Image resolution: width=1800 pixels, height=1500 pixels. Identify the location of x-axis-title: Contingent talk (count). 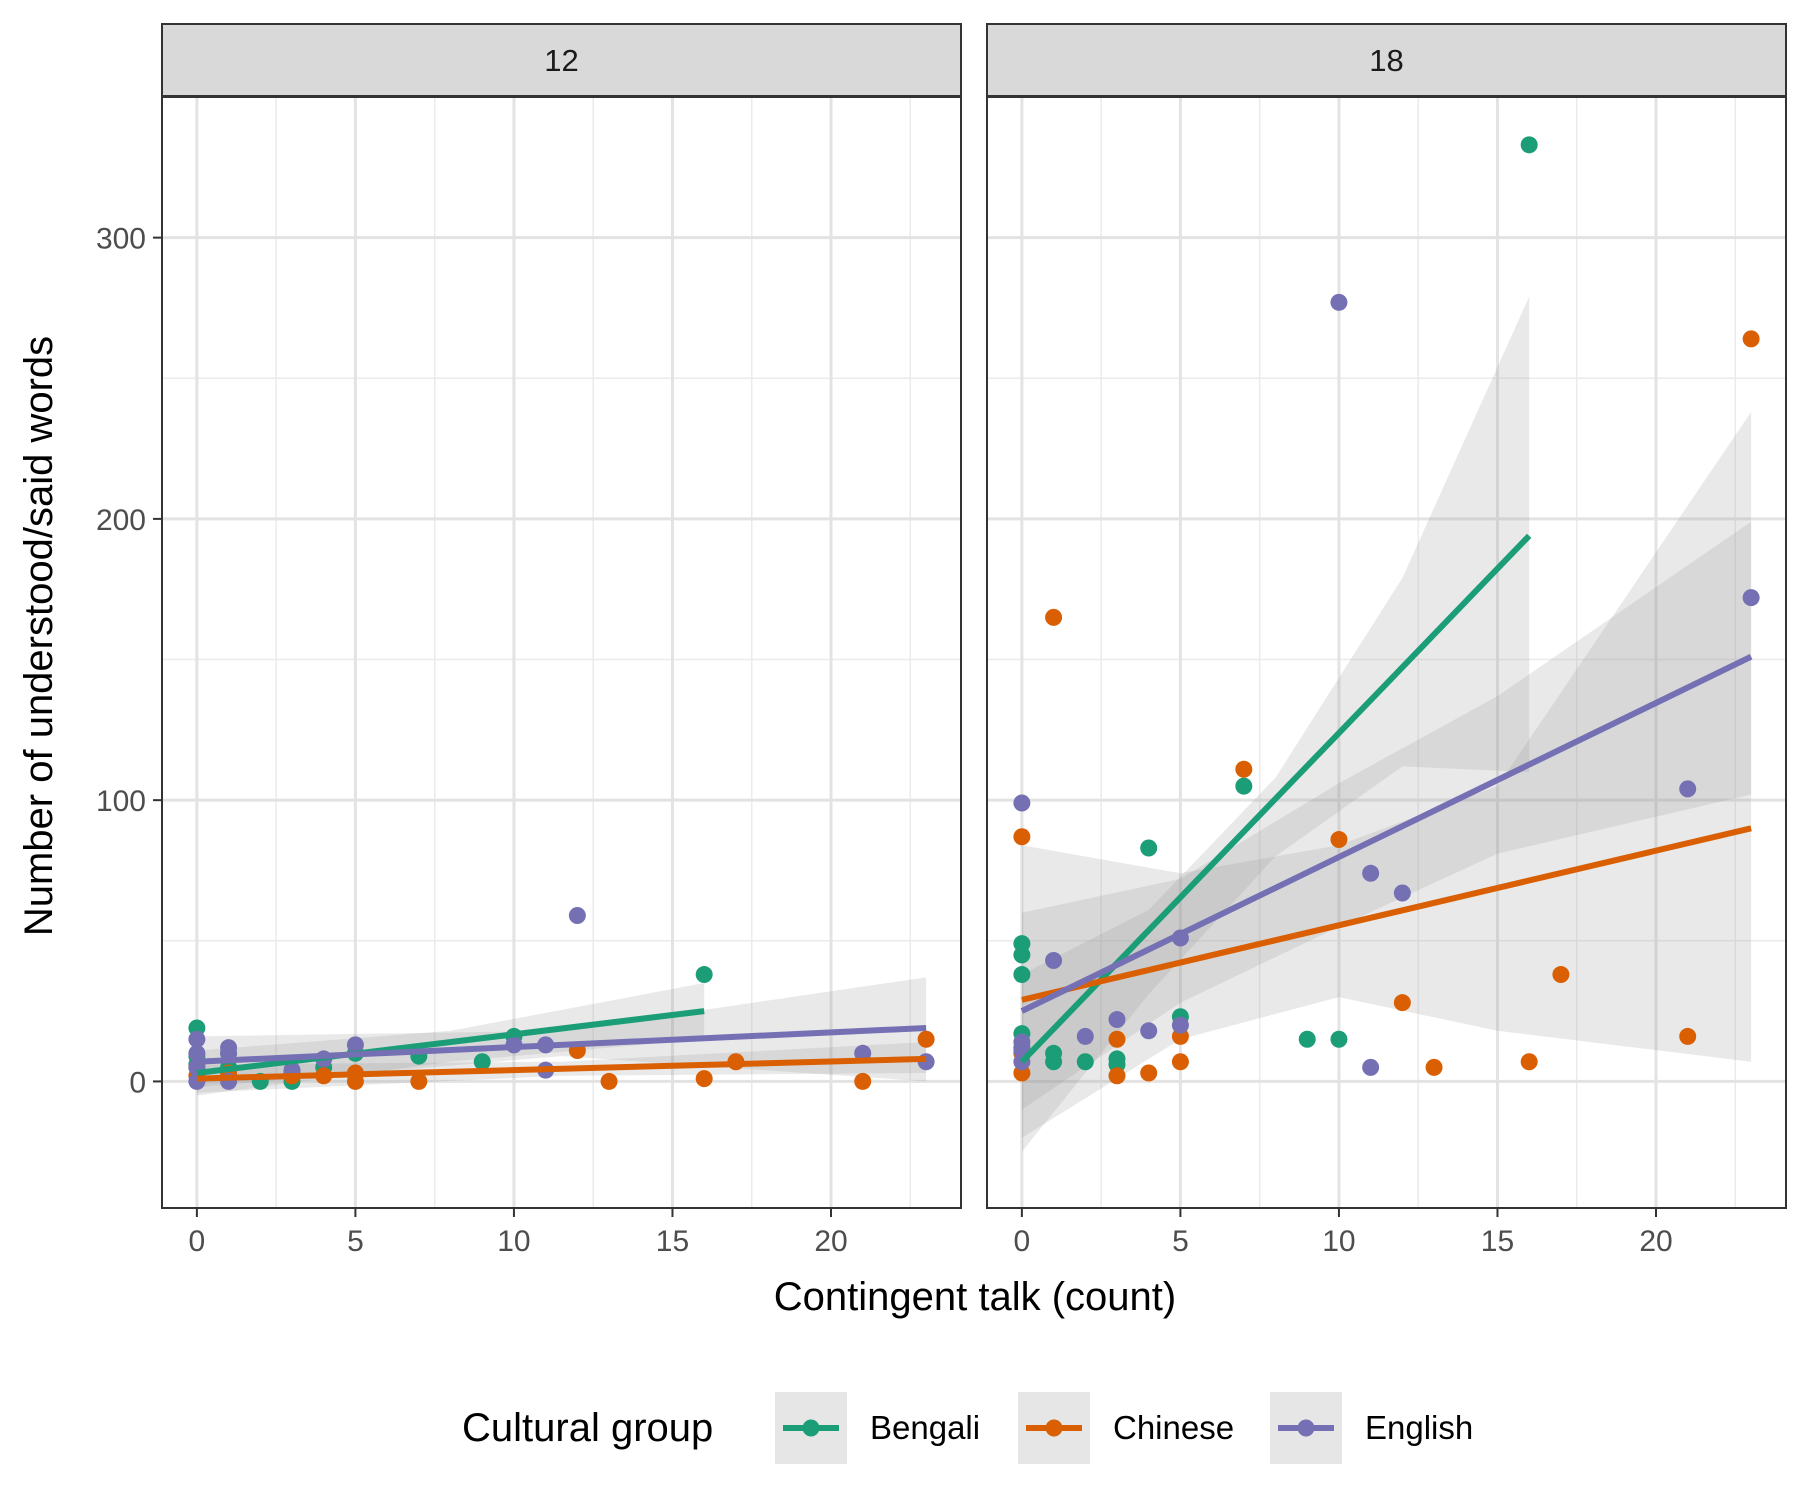
(975, 1297).